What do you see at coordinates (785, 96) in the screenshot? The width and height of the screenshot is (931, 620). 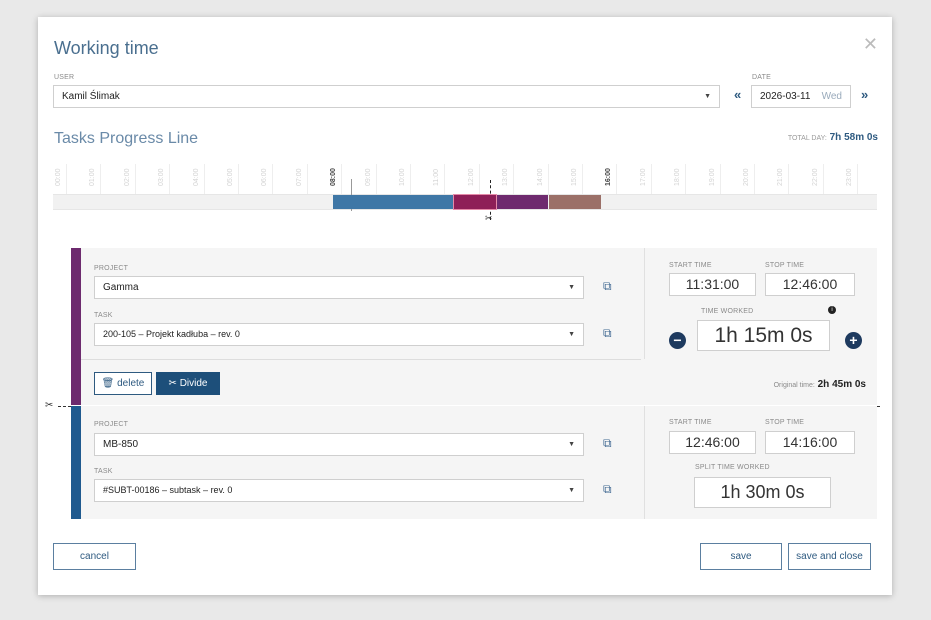 I see `date-value: 2026-03-11` at bounding box center [785, 96].